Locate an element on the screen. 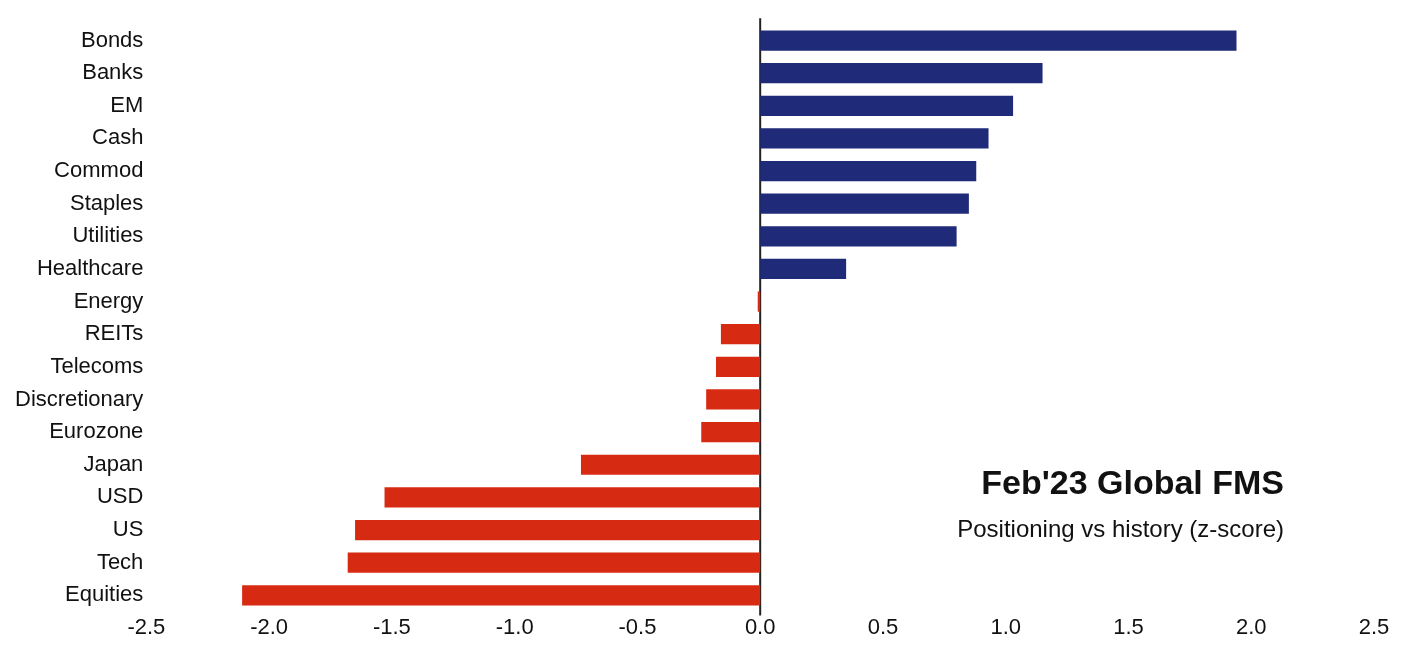  y-tick-label: Discretionary is located at coordinates (79, 398).